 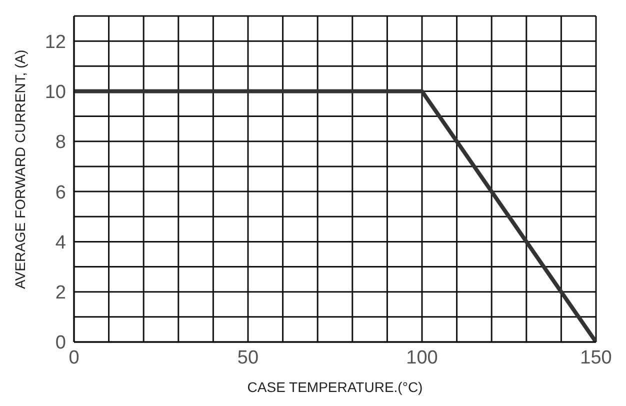 I want to click on y-tick-label: 12, so click(x=55, y=42).